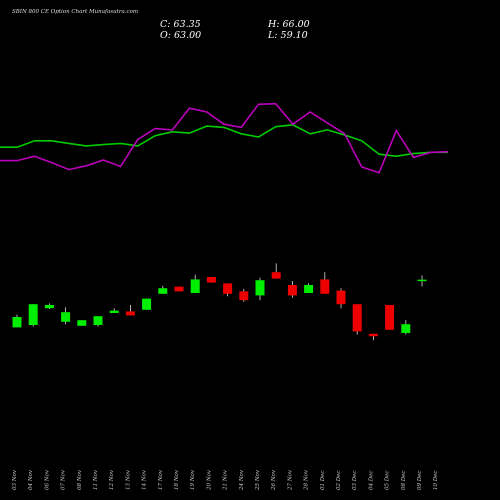 Image resolution: width=500 pixels, height=500 pixels. I want to click on x-tick-label: 11 Nov, so click(96, 479).